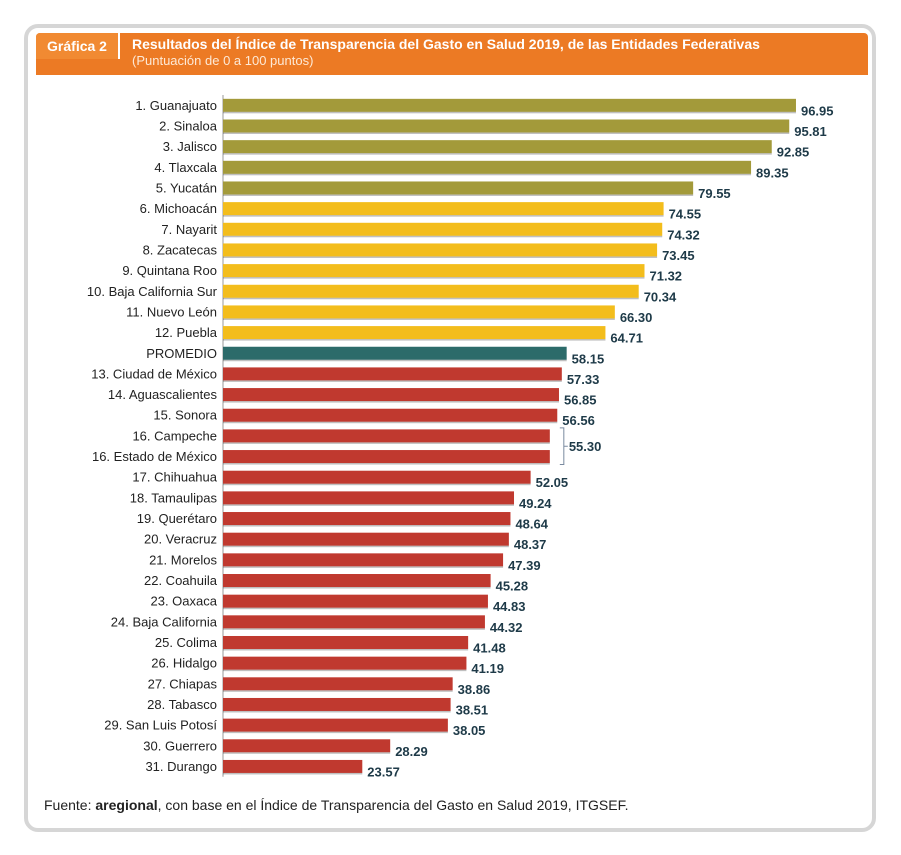 This screenshot has width=901, height=855. Describe the element at coordinates (180, 745) in the screenshot. I see `category-label: 30. Guerrero` at that location.